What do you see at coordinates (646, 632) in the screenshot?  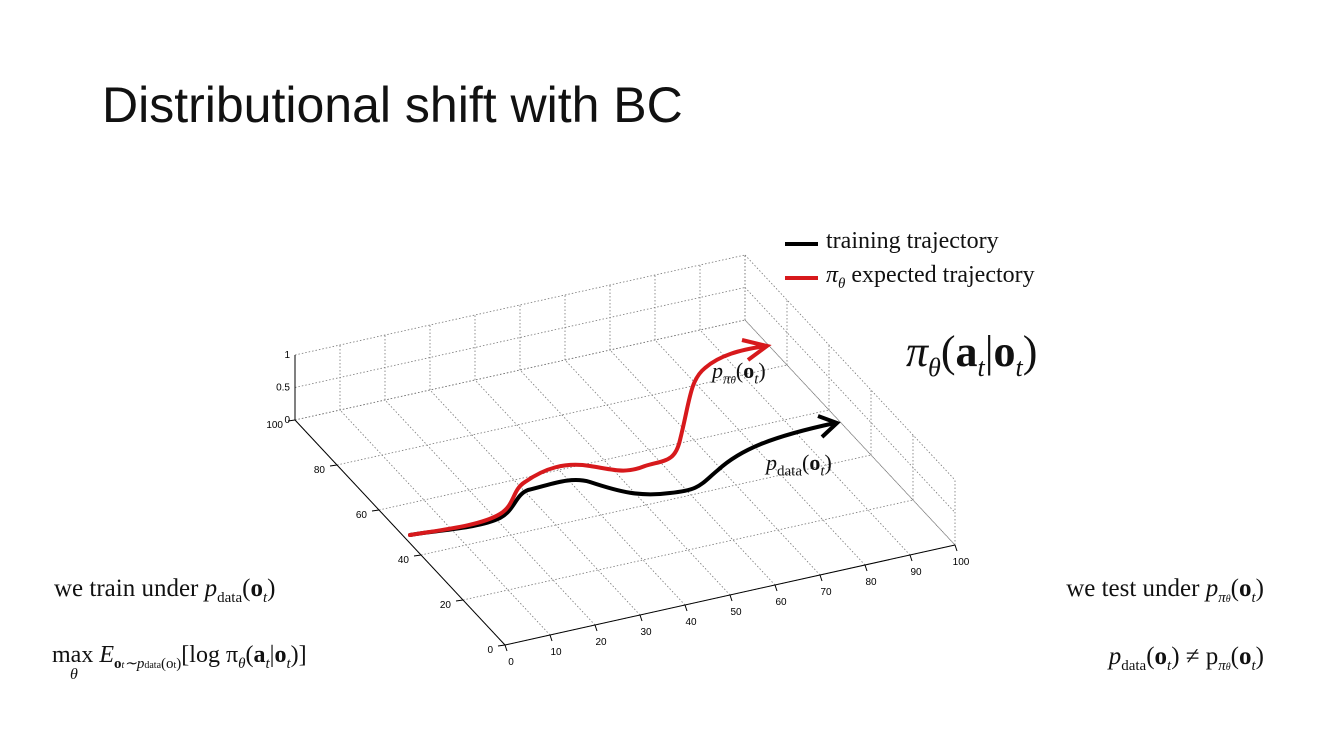 I see `x-tick-label: 30` at bounding box center [646, 632].